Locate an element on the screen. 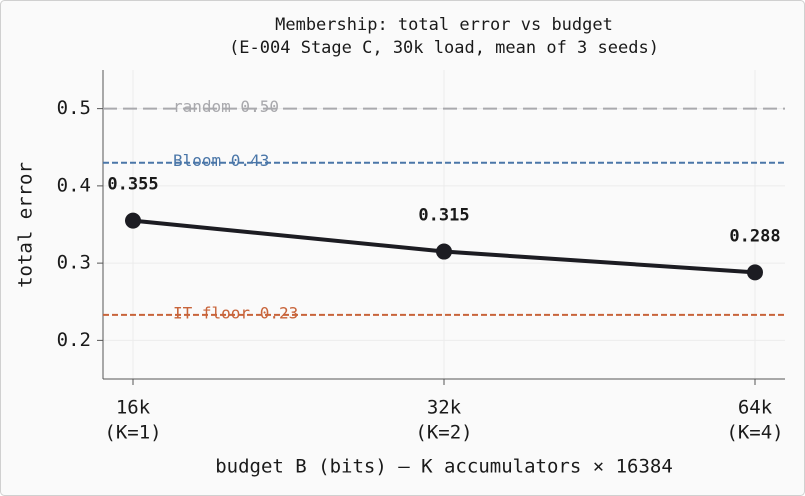 Image resolution: width=805 pixels, height=496 pixels. x-tick-label: (K=2) is located at coordinates (443, 433).